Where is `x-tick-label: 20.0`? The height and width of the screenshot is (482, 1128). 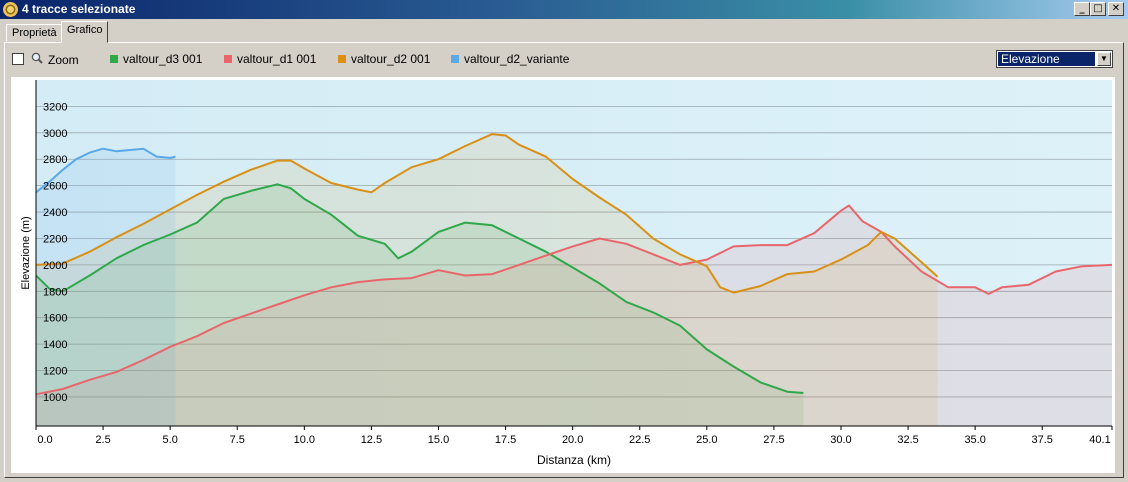 x-tick-label: 20.0 is located at coordinates (572, 440).